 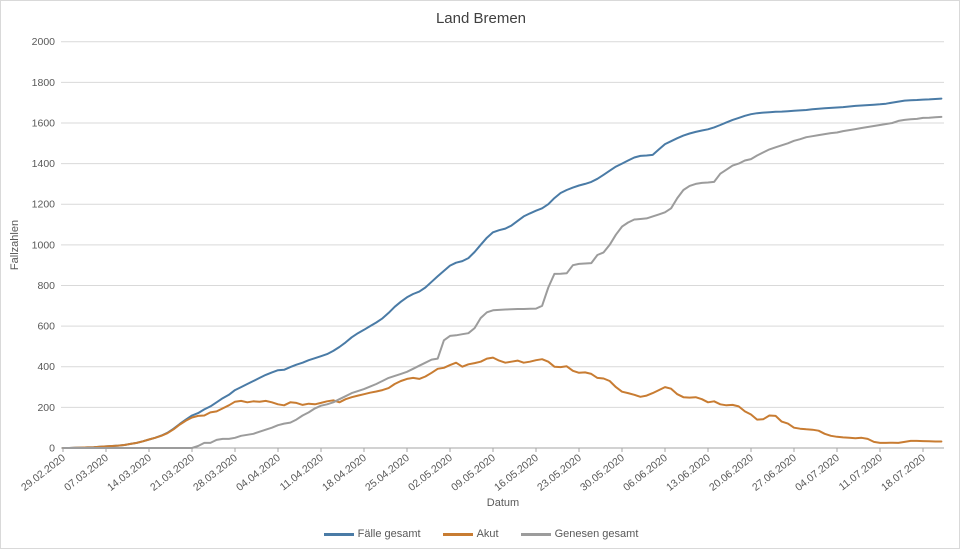 I want to click on x-tick-label: 25.04.2020, so click(x=387, y=473).